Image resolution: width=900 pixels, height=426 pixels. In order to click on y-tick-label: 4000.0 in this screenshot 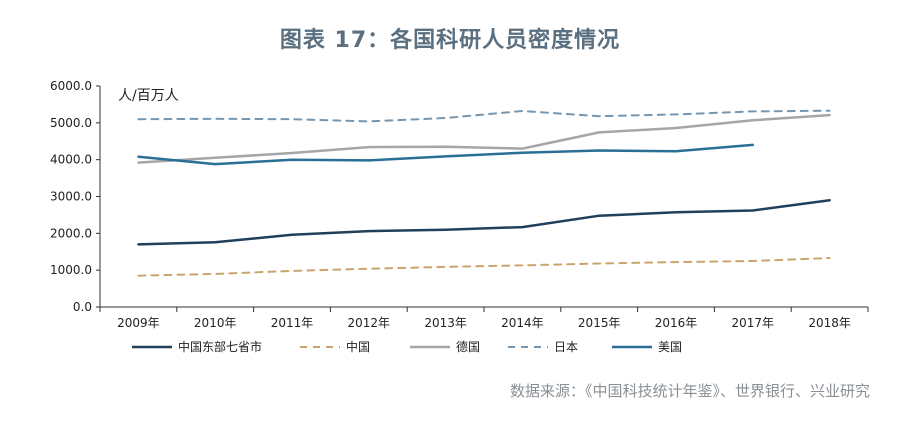, I will do `click(71, 160)`.